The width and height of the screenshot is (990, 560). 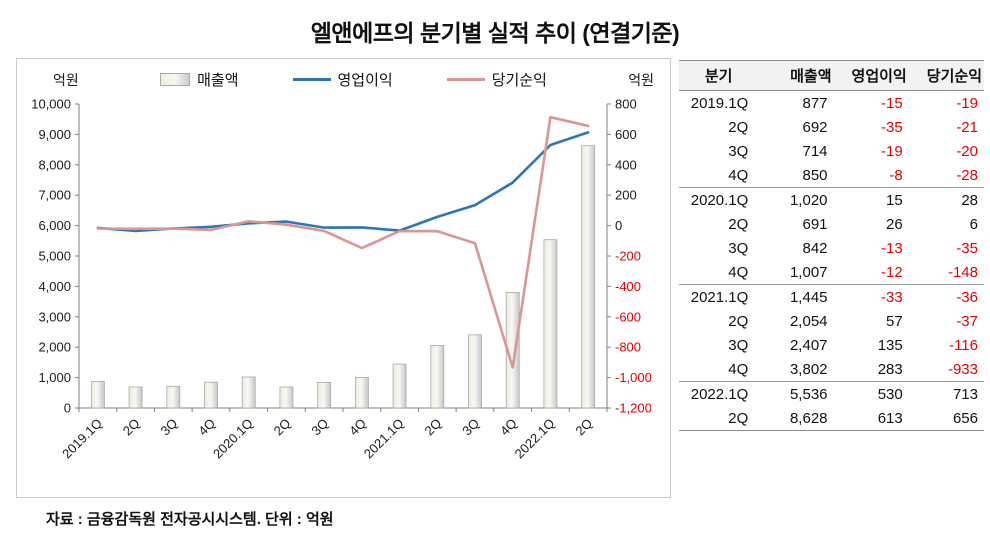 What do you see at coordinates (892, 272) in the screenshot?
I see `value-cell: -12` at bounding box center [892, 272].